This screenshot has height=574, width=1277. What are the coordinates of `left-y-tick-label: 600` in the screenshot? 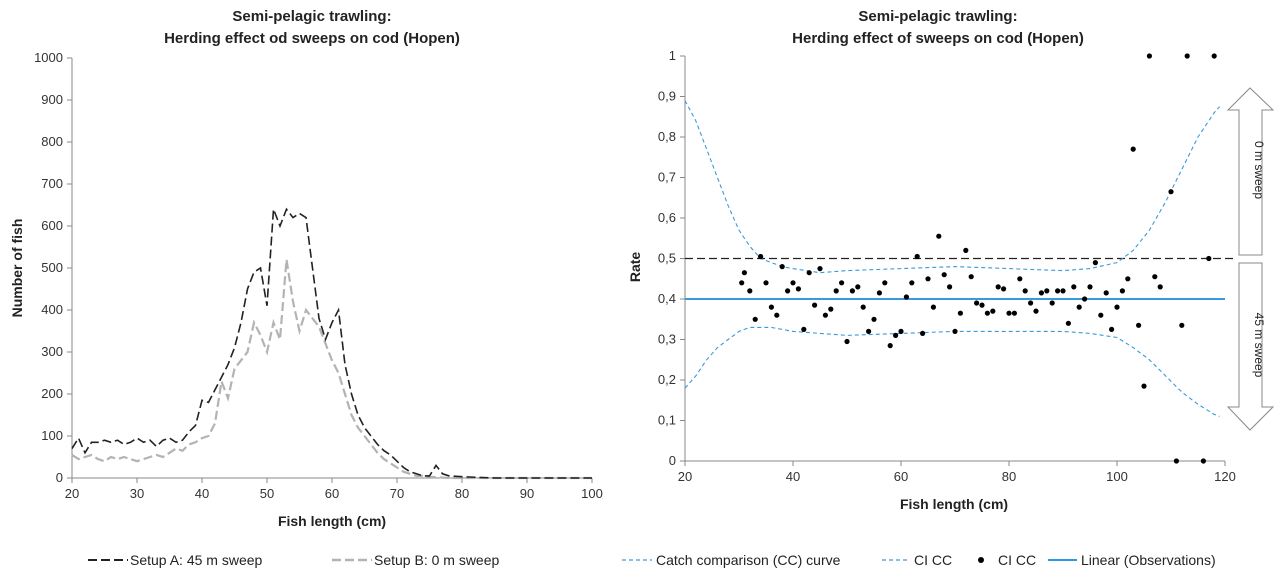 It's located at (52, 225).